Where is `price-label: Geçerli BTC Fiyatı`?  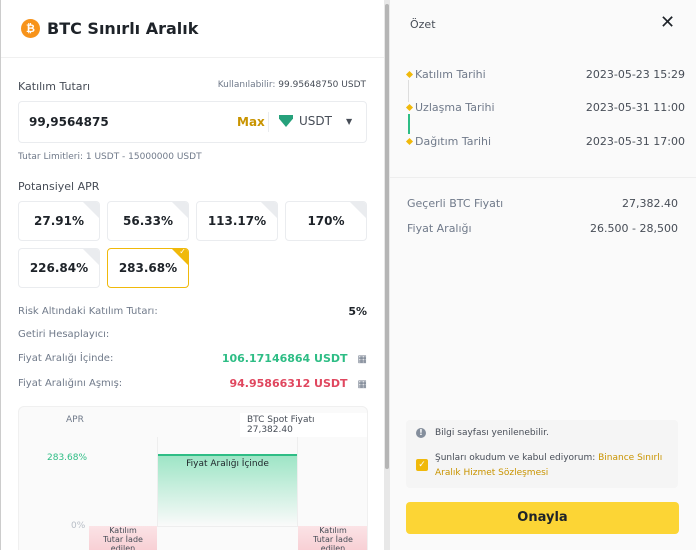 price-label: Geçerli BTC Fiyatı is located at coordinates (455, 203).